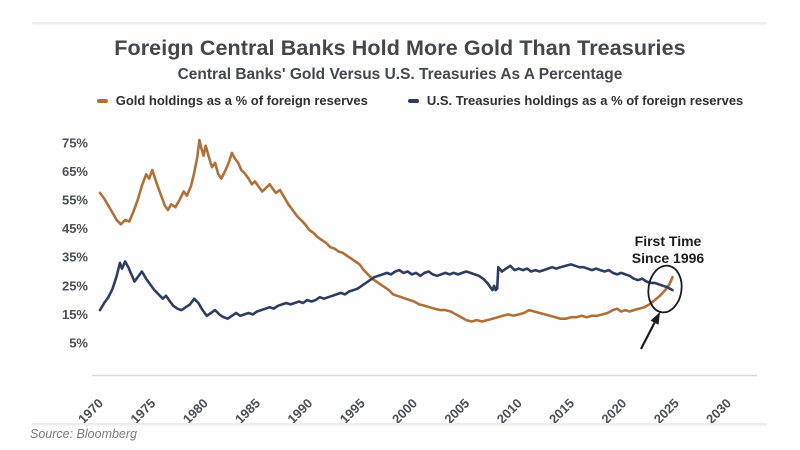 Image resolution: width=800 pixels, height=450 pixels. I want to click on x-axis-label: 1990, so click(299, 411).